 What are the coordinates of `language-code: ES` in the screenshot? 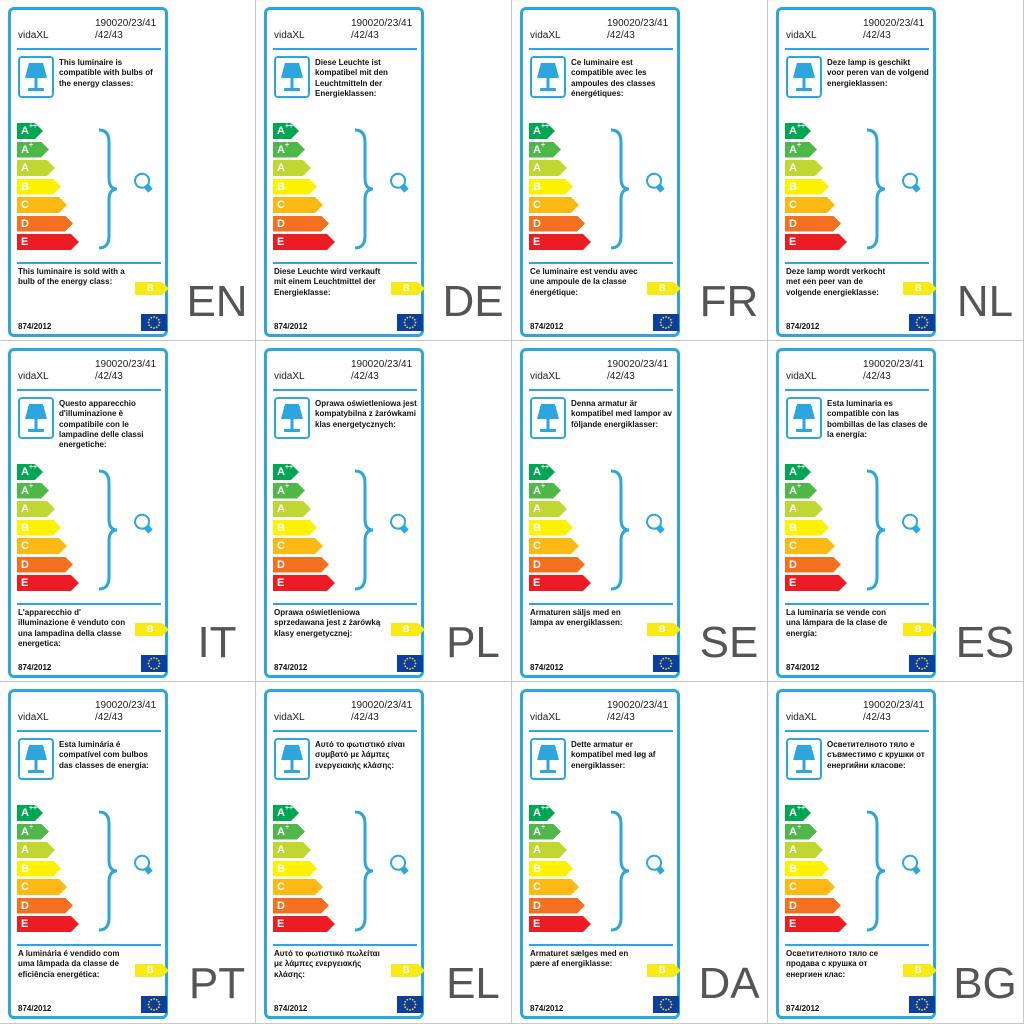 It's located at (985, 642).